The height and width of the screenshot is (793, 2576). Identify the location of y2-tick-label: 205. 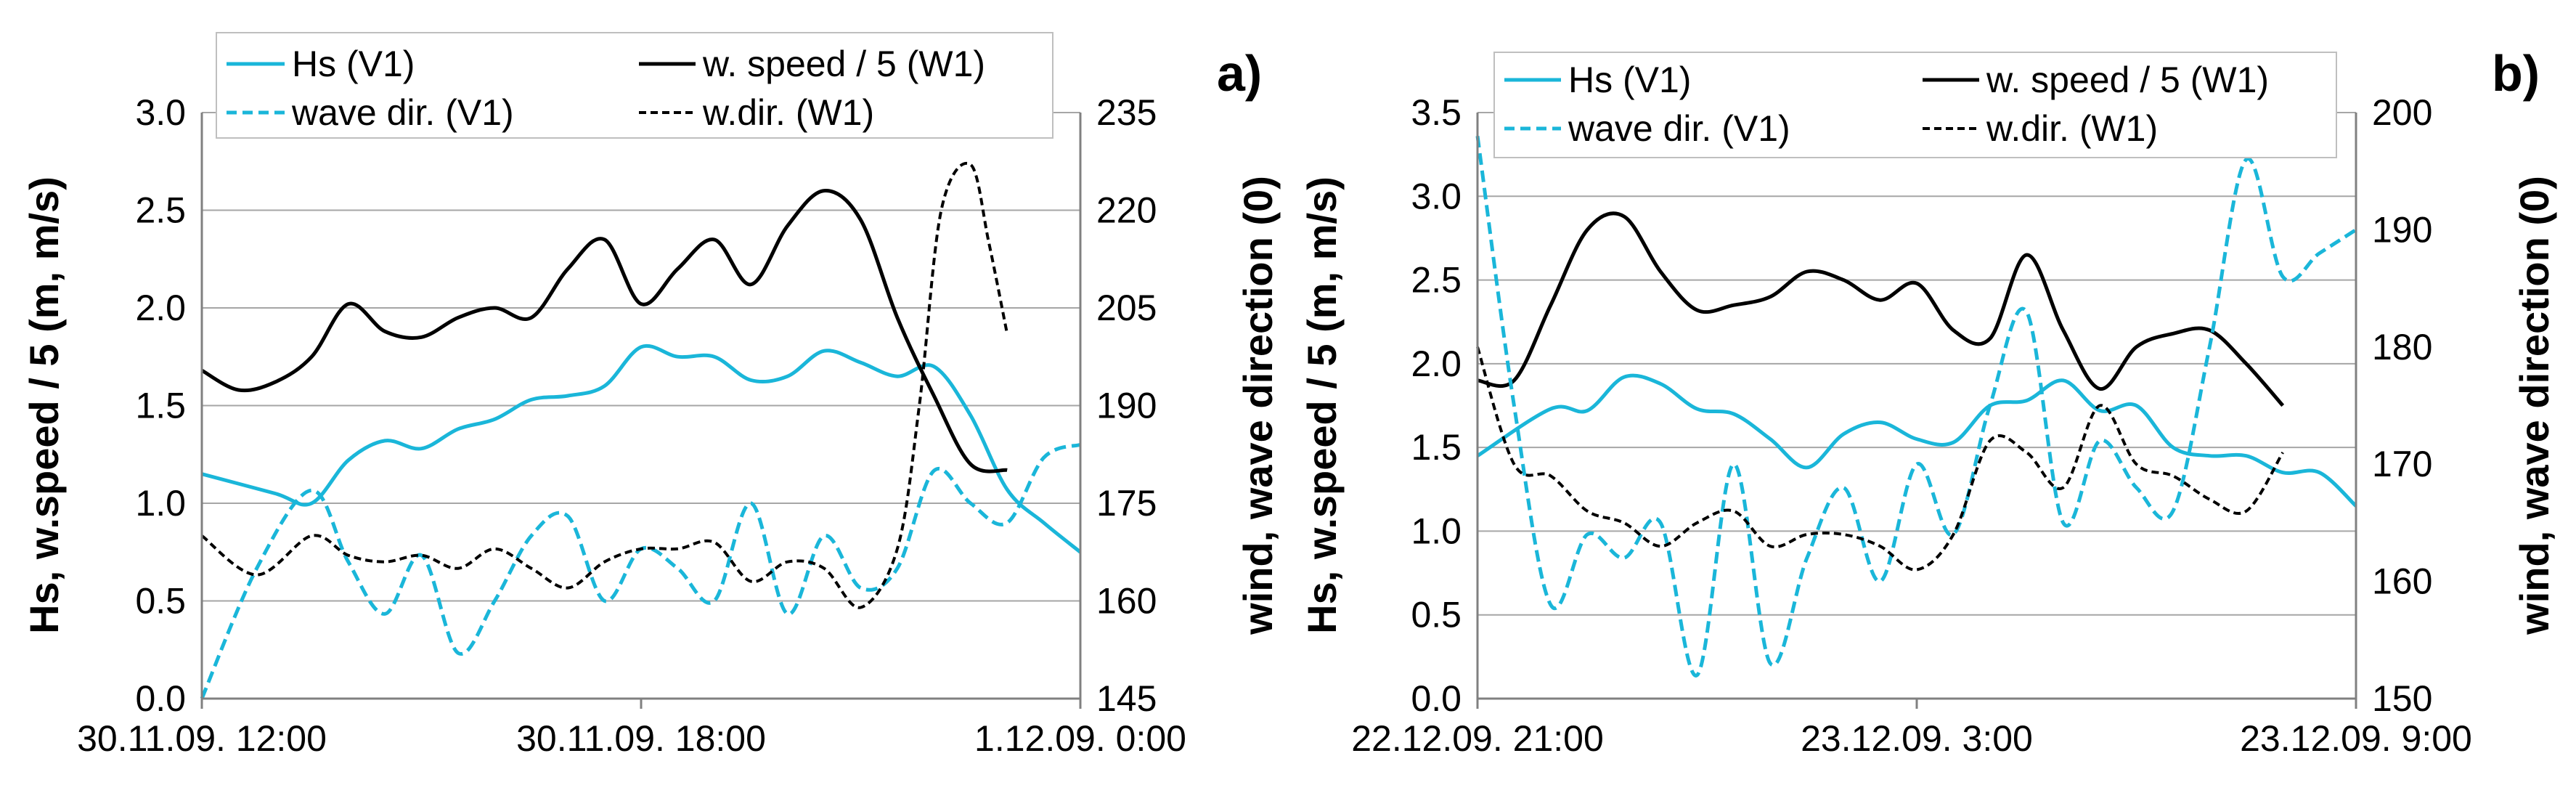
(1126, 308).